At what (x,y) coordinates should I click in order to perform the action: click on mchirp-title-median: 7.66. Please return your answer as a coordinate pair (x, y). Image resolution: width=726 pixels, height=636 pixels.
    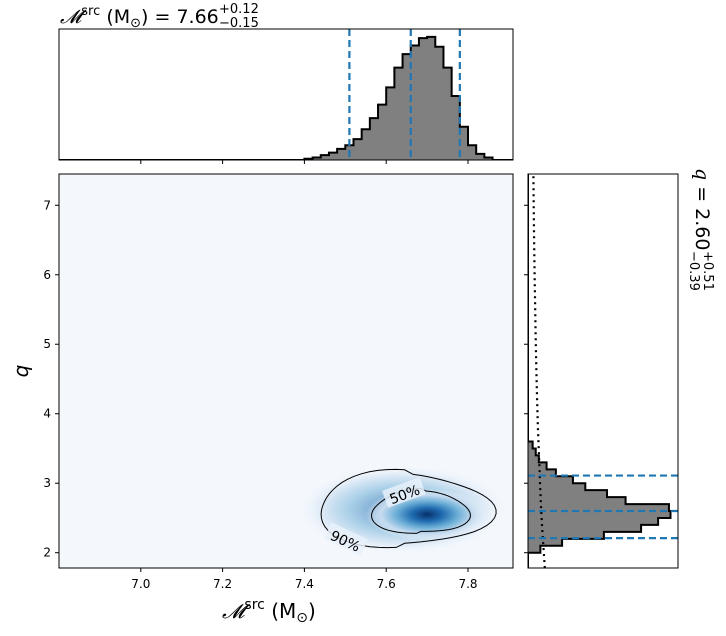
    Looking at the image, I should click on (197, 17).